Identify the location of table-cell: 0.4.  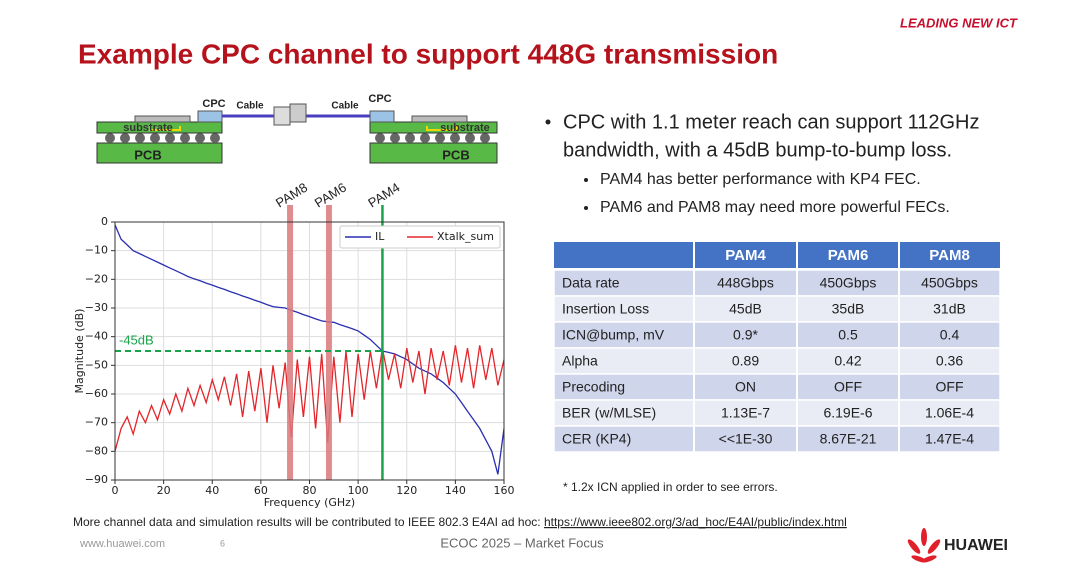
(950, 335).